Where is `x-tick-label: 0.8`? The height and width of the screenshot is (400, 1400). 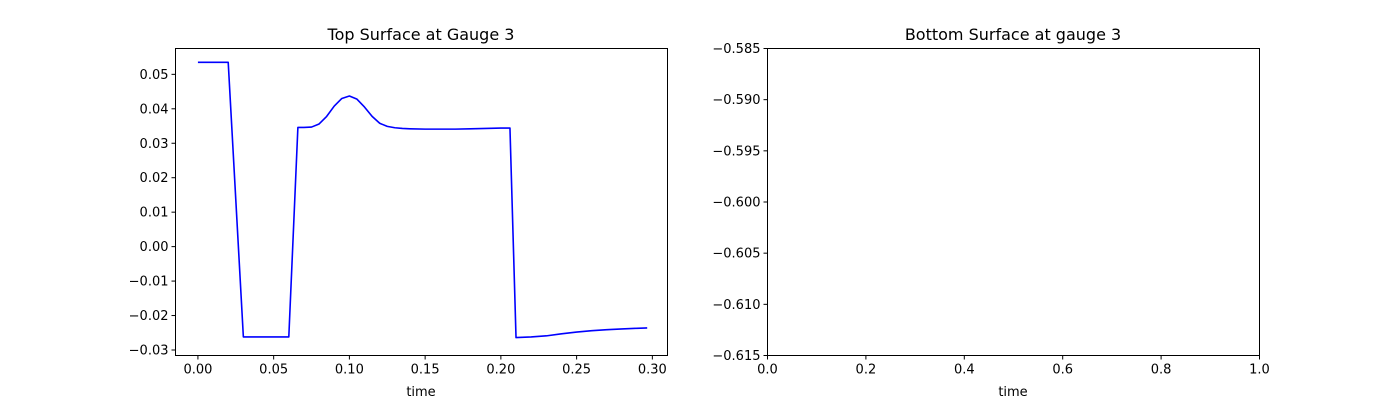 x-tick-label: 0.8 is located at coordinates (1161, 370).